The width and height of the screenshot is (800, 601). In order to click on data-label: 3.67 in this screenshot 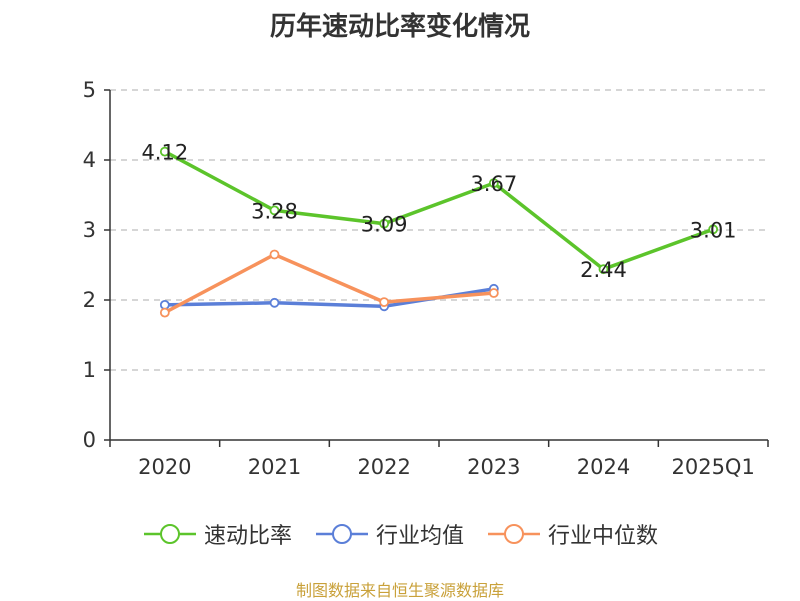, I will do `click(493, 184)`.